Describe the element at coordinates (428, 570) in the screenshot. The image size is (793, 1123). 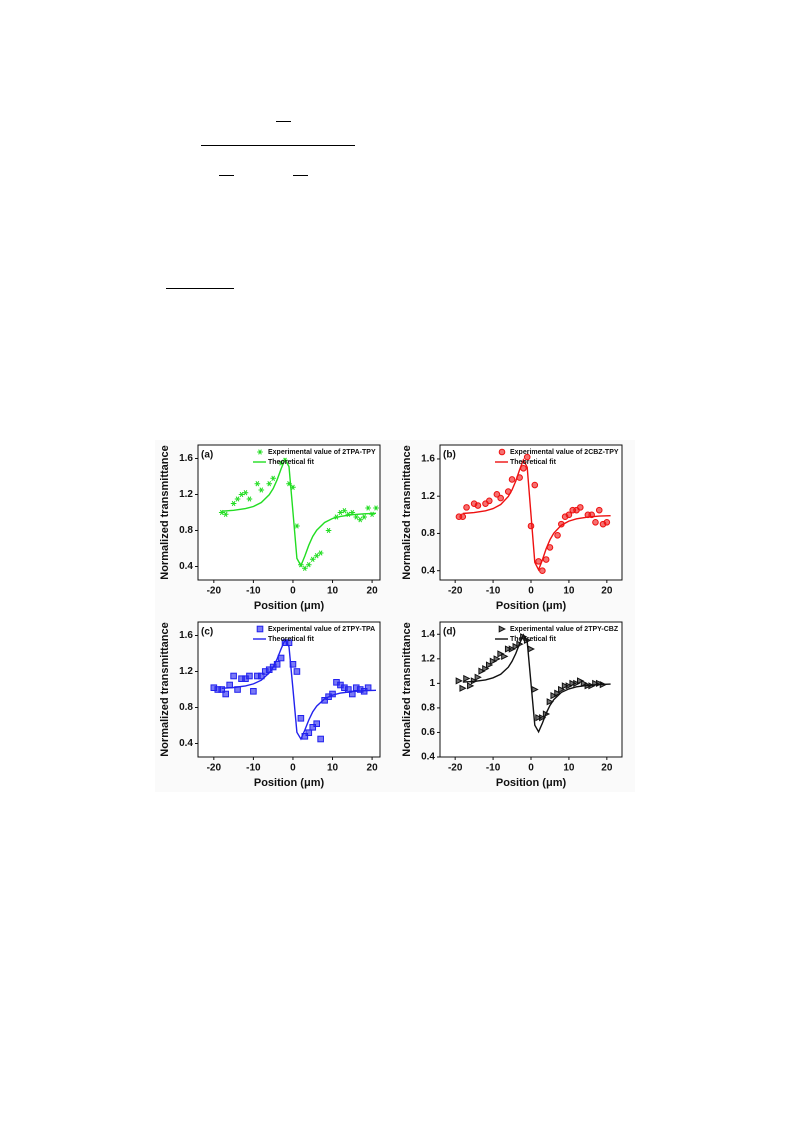
I see `y-tick-label: 0.4` at that location.